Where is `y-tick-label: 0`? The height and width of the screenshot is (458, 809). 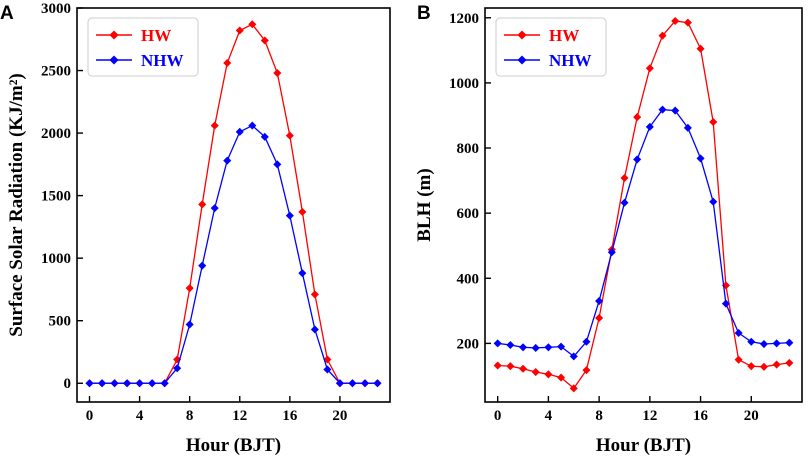 y-tick-label: 0 is located at coordinates (68, 384).